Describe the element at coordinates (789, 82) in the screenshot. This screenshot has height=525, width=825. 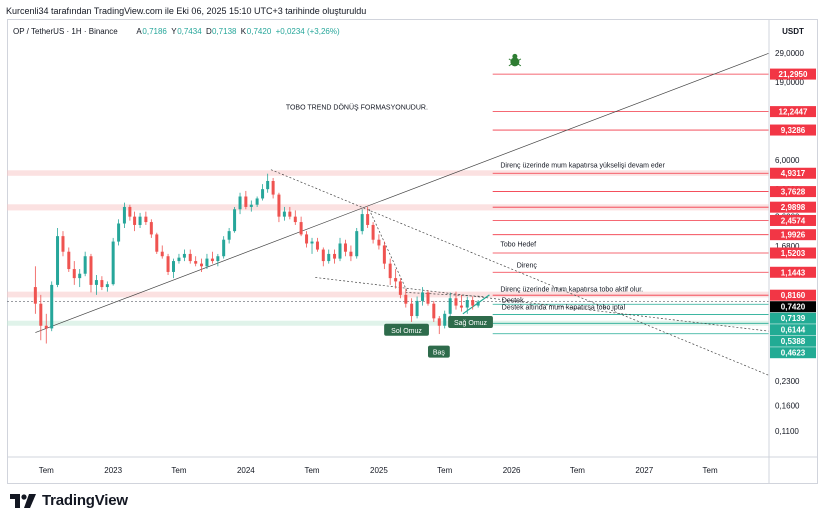
I see `y-tick-label: 19,0000` at that location.